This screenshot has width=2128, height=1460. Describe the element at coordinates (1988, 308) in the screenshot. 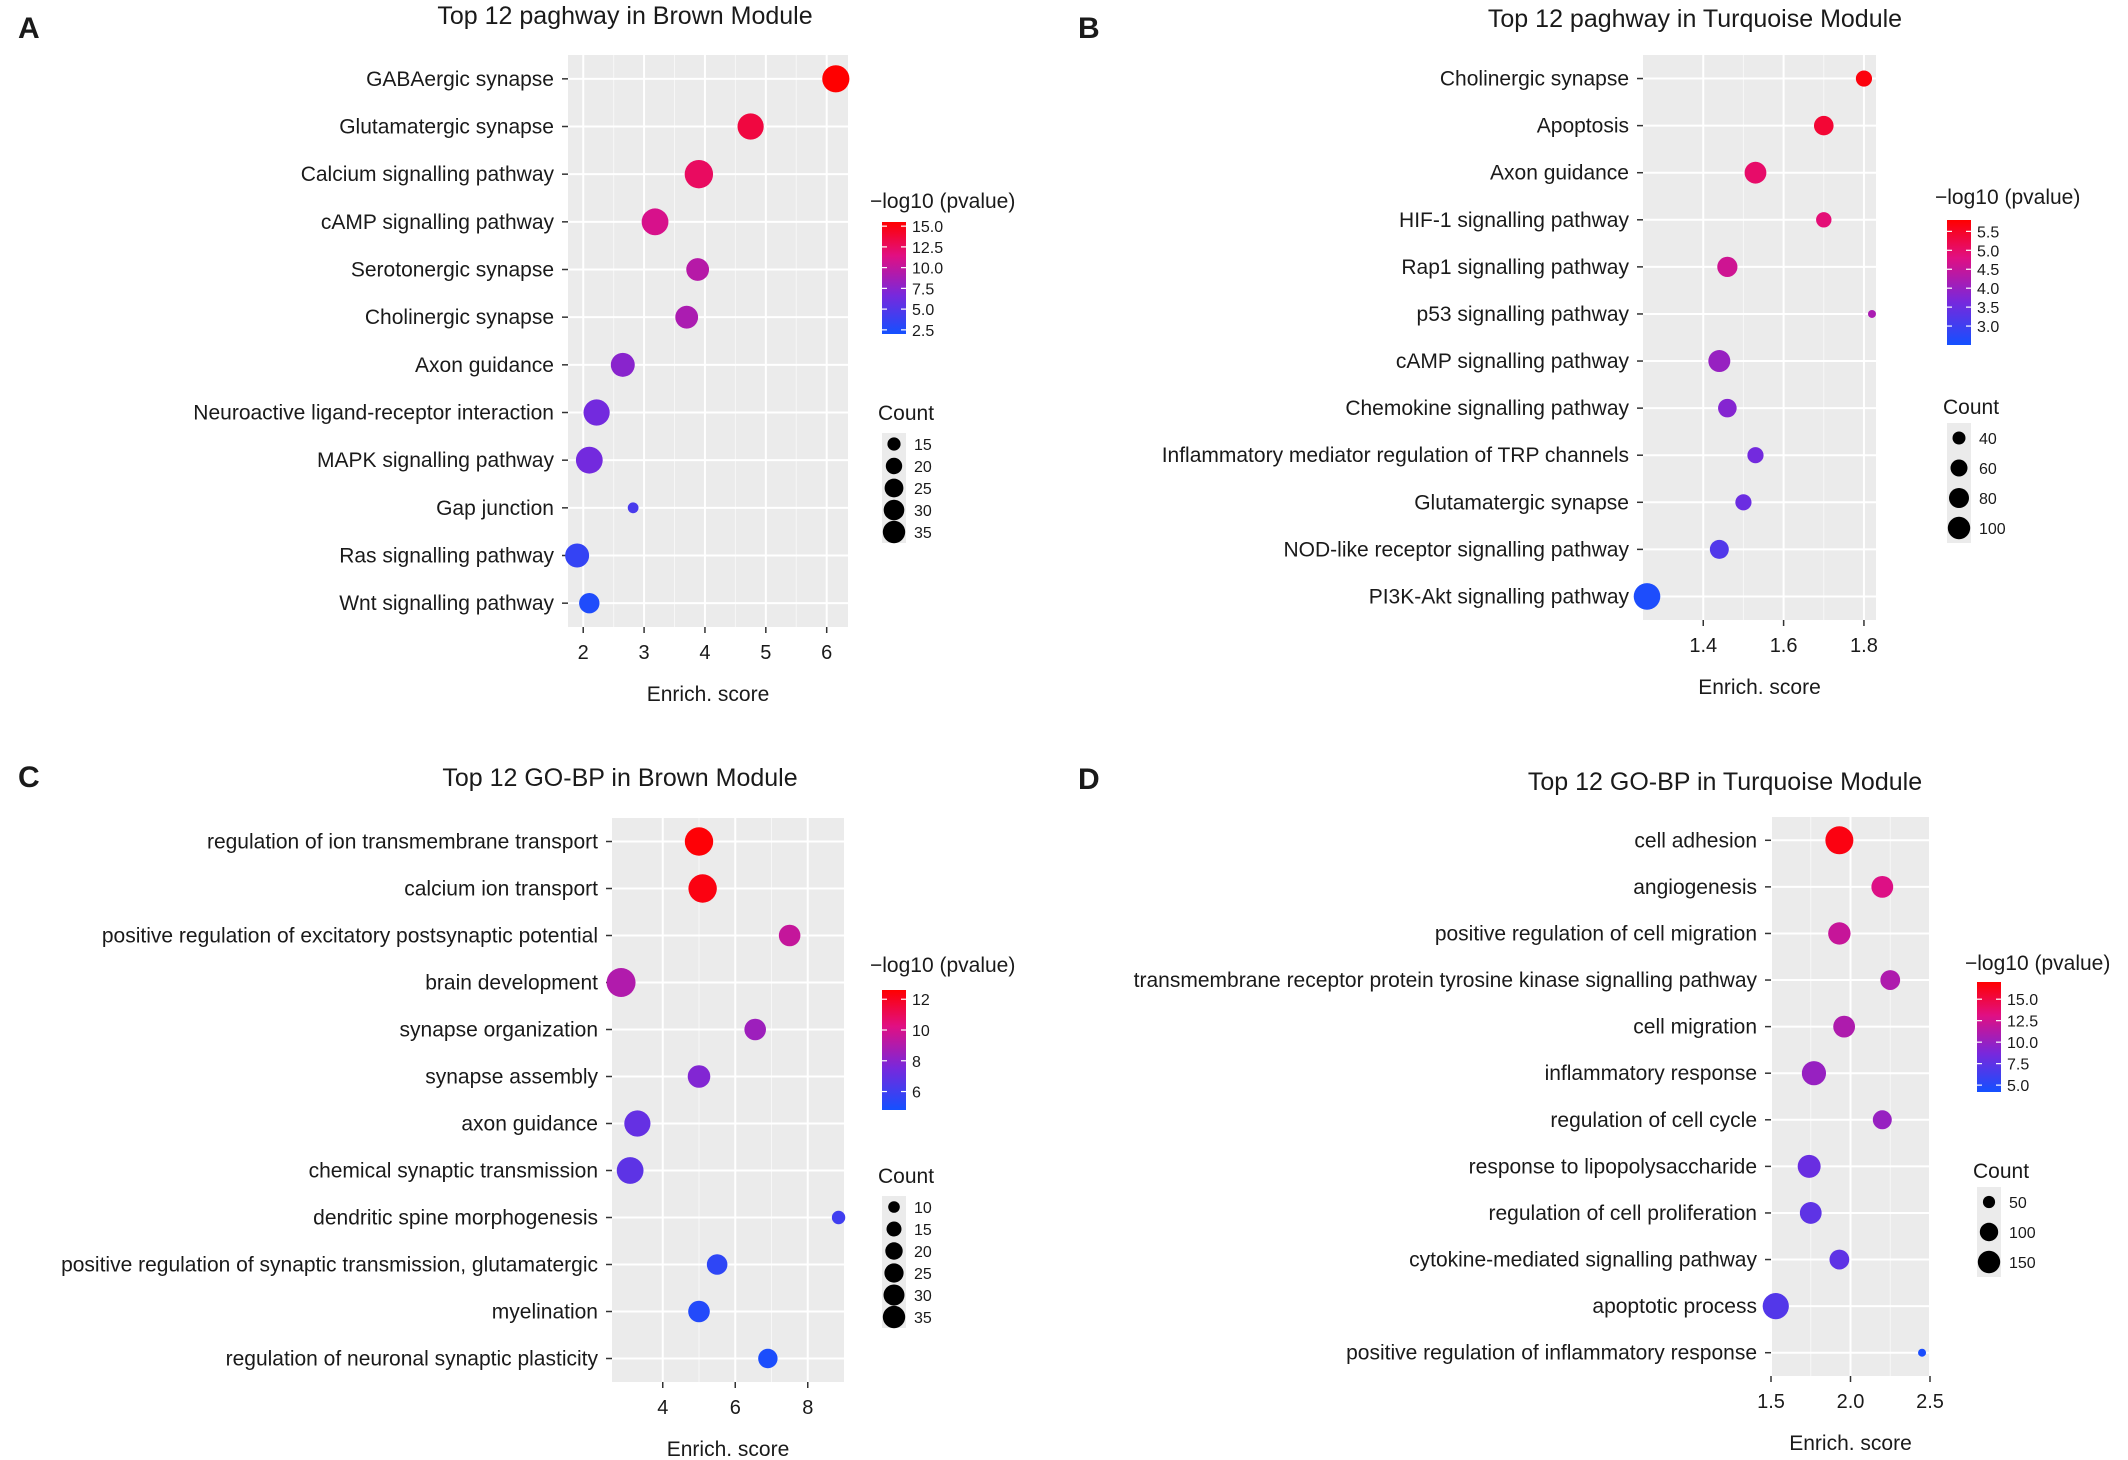

I see `color-legend-label: 3.5` at that location.